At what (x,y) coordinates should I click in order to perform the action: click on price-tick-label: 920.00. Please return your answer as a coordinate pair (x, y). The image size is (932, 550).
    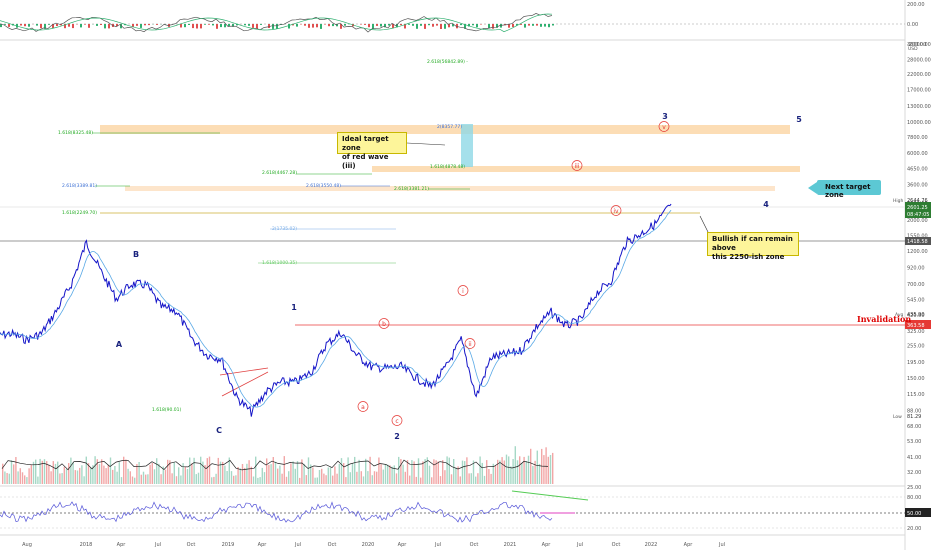
    Looking at the image, I should click on (916, 268).